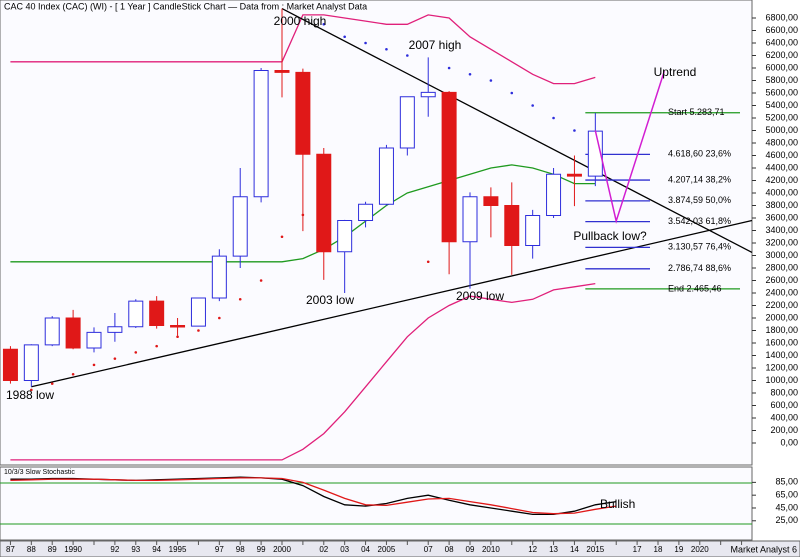  Describe the element at coordinates (699, 221) in the screenshot. I see `fib-label: 3.542,03 61,8%` at that location.